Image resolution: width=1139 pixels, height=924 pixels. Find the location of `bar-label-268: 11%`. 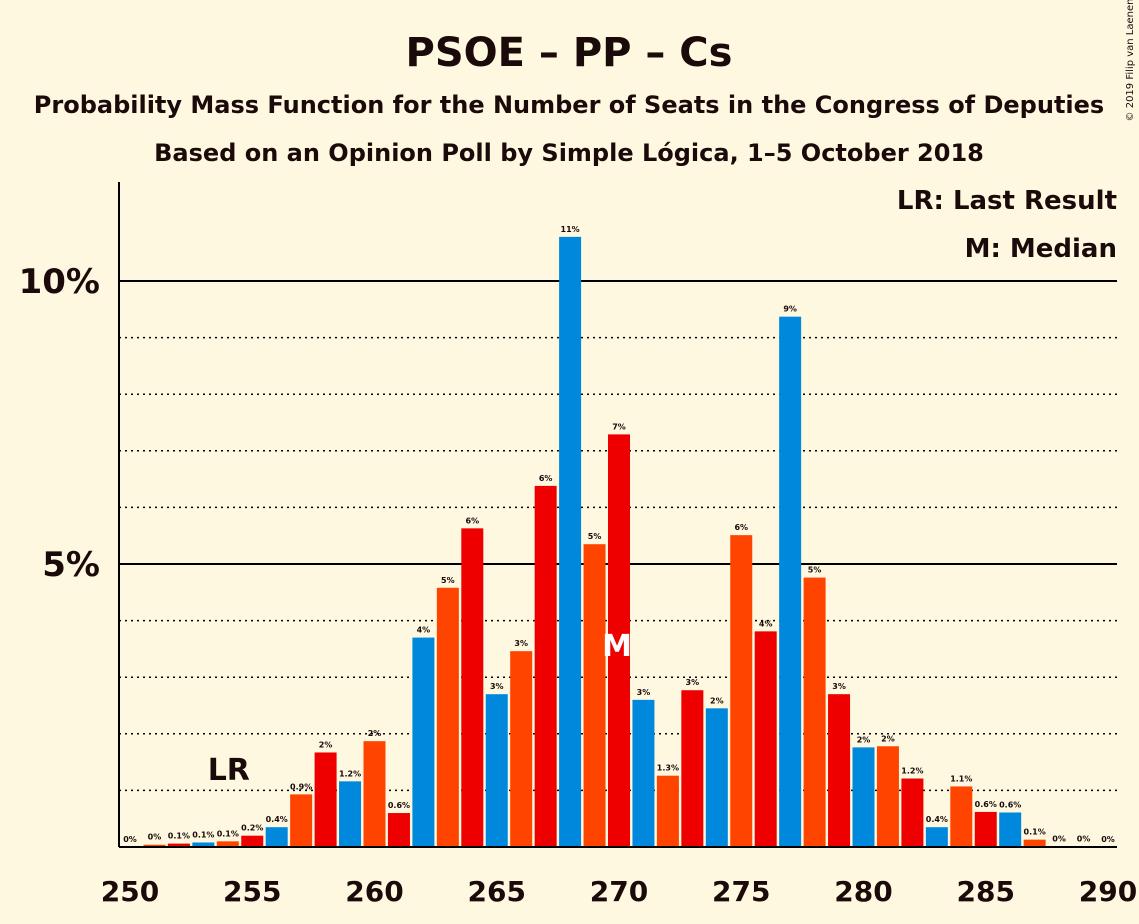

bar-label-268: 11% is located at coordinates (570, 229).